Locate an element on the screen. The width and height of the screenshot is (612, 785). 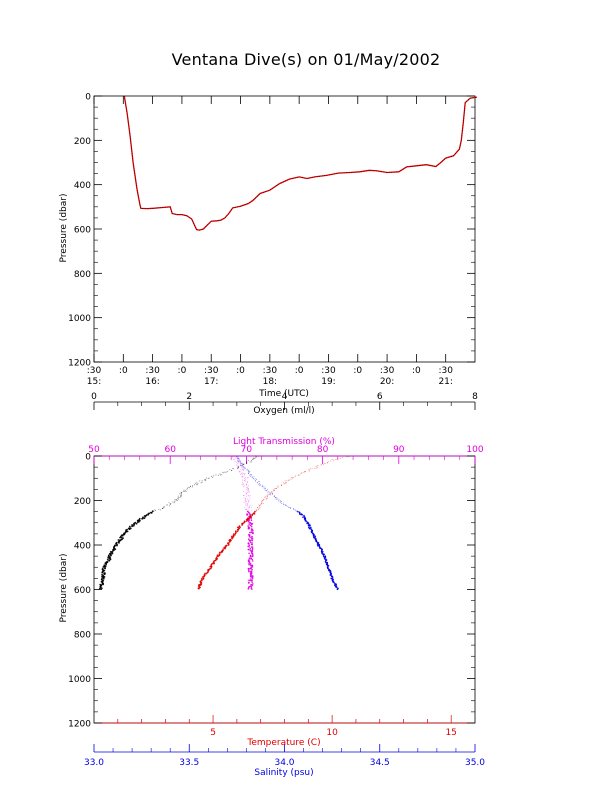
chart1-x-tick-hour-label: 20: is located at coordinates (387, 382).